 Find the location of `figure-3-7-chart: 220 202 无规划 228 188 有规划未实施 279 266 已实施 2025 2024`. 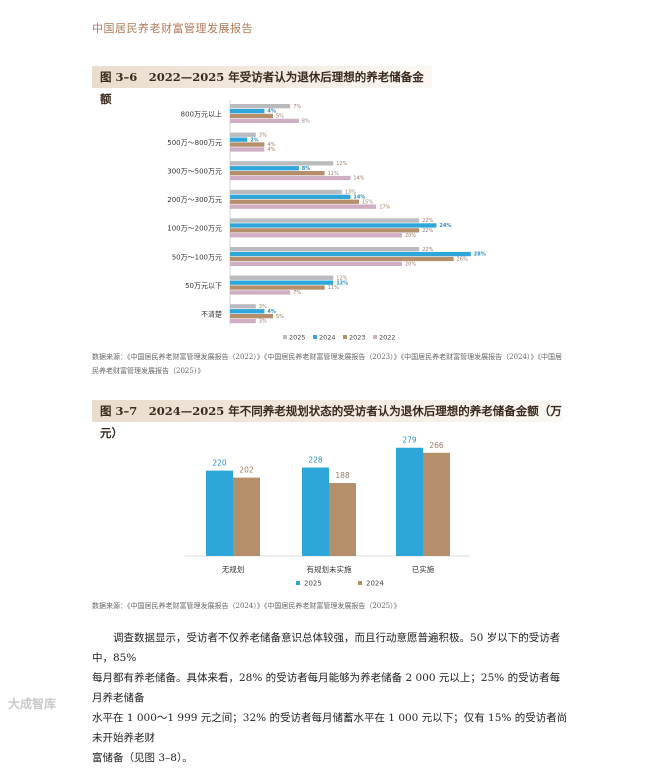

figure-3-7-chart: 220 202 无规划 228 188 有规划未实施 279 266 已实施 2025 2024 is located at coordinates (327, 512).